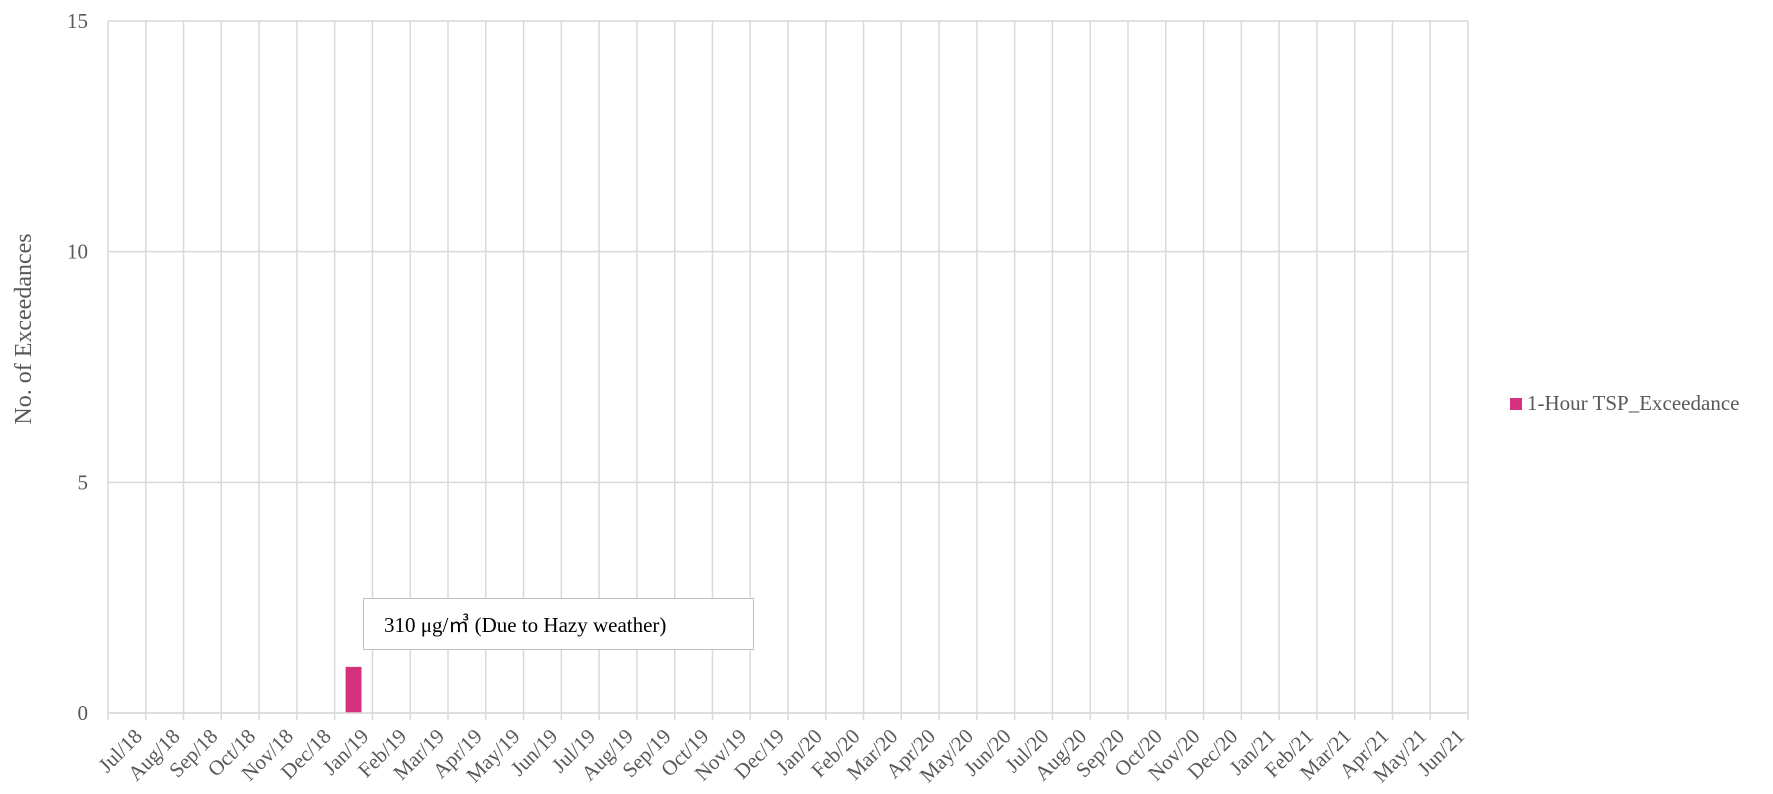  I want to click on axes, so click(788, 716).